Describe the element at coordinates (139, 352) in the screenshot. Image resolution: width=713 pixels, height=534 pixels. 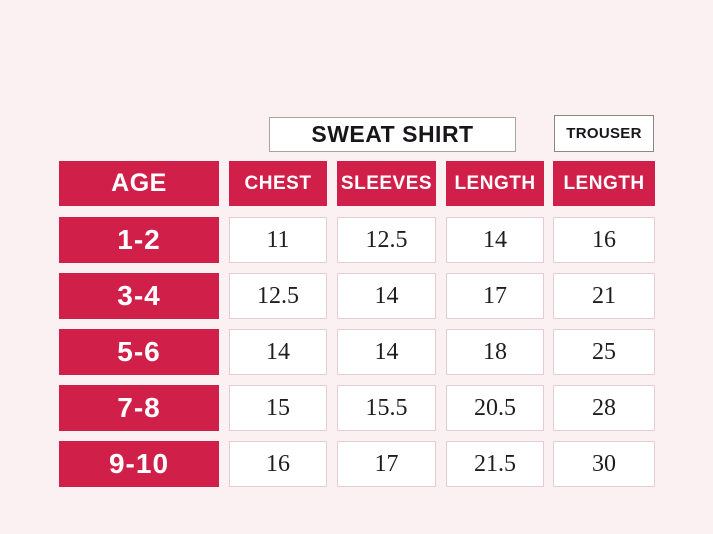
I see `row-age-label: 5-6` at that location.